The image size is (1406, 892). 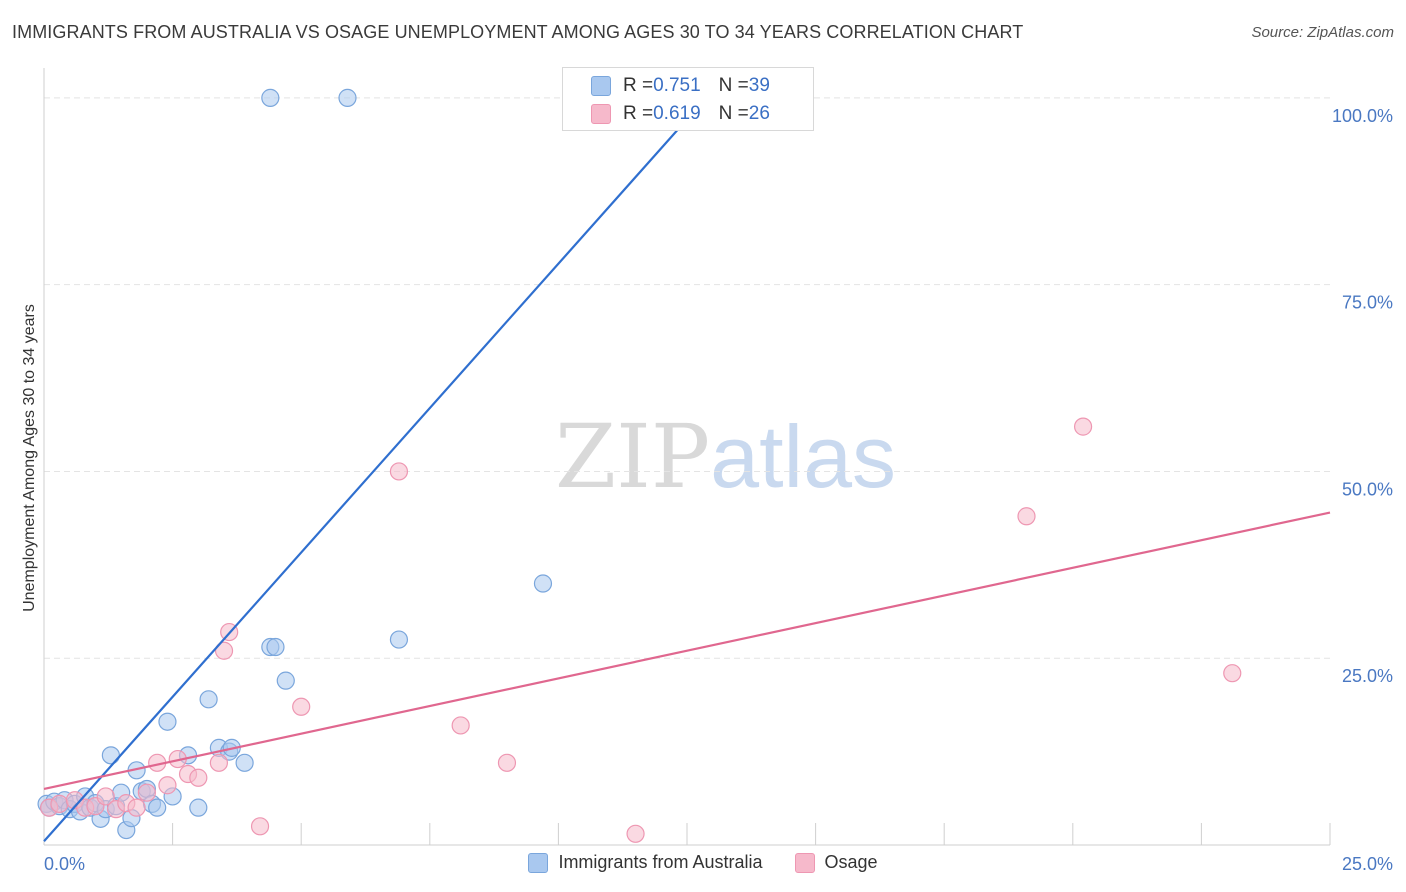 I want to click on legend-label-osage: Osage, so click(x=851, y=862).